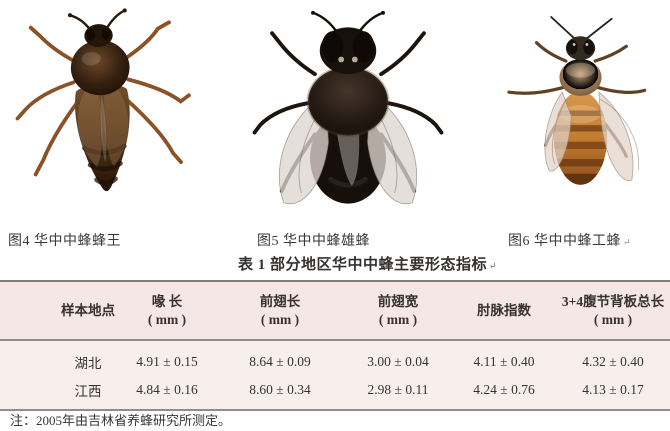 This screenshot has height=431, width=670. I want to click on cell-value: 3.00 ± 0.04, so click(398, 361).